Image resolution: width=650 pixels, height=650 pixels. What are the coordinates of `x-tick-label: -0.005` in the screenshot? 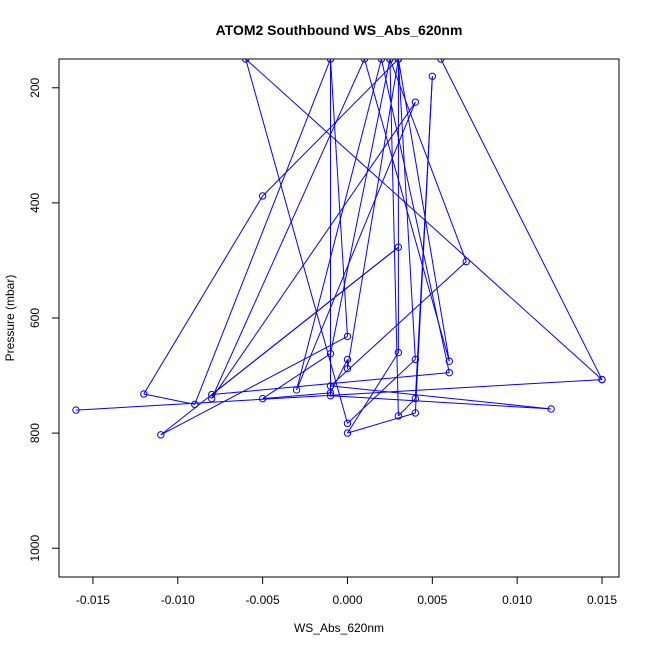 It's located at (263, 600).